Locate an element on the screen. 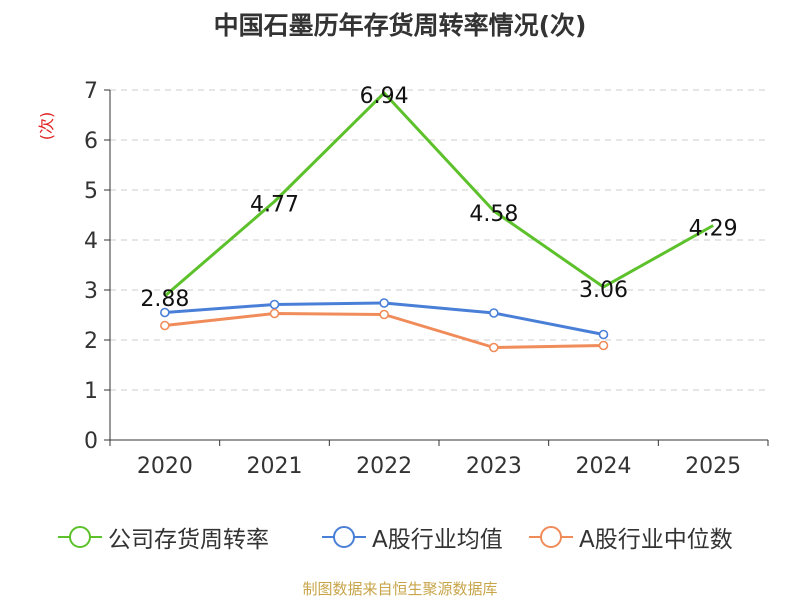  legend-label: A股行业均值 is located at coordinates (437, 540).